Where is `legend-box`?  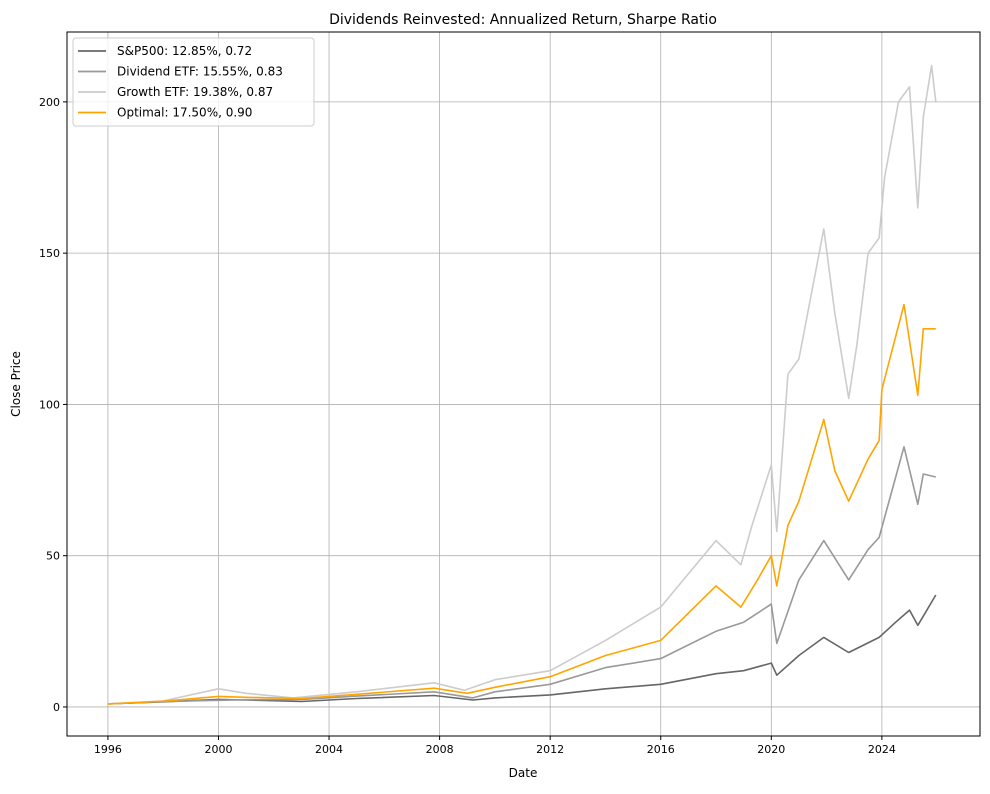
legend-box is located at coordinates (193, 82).